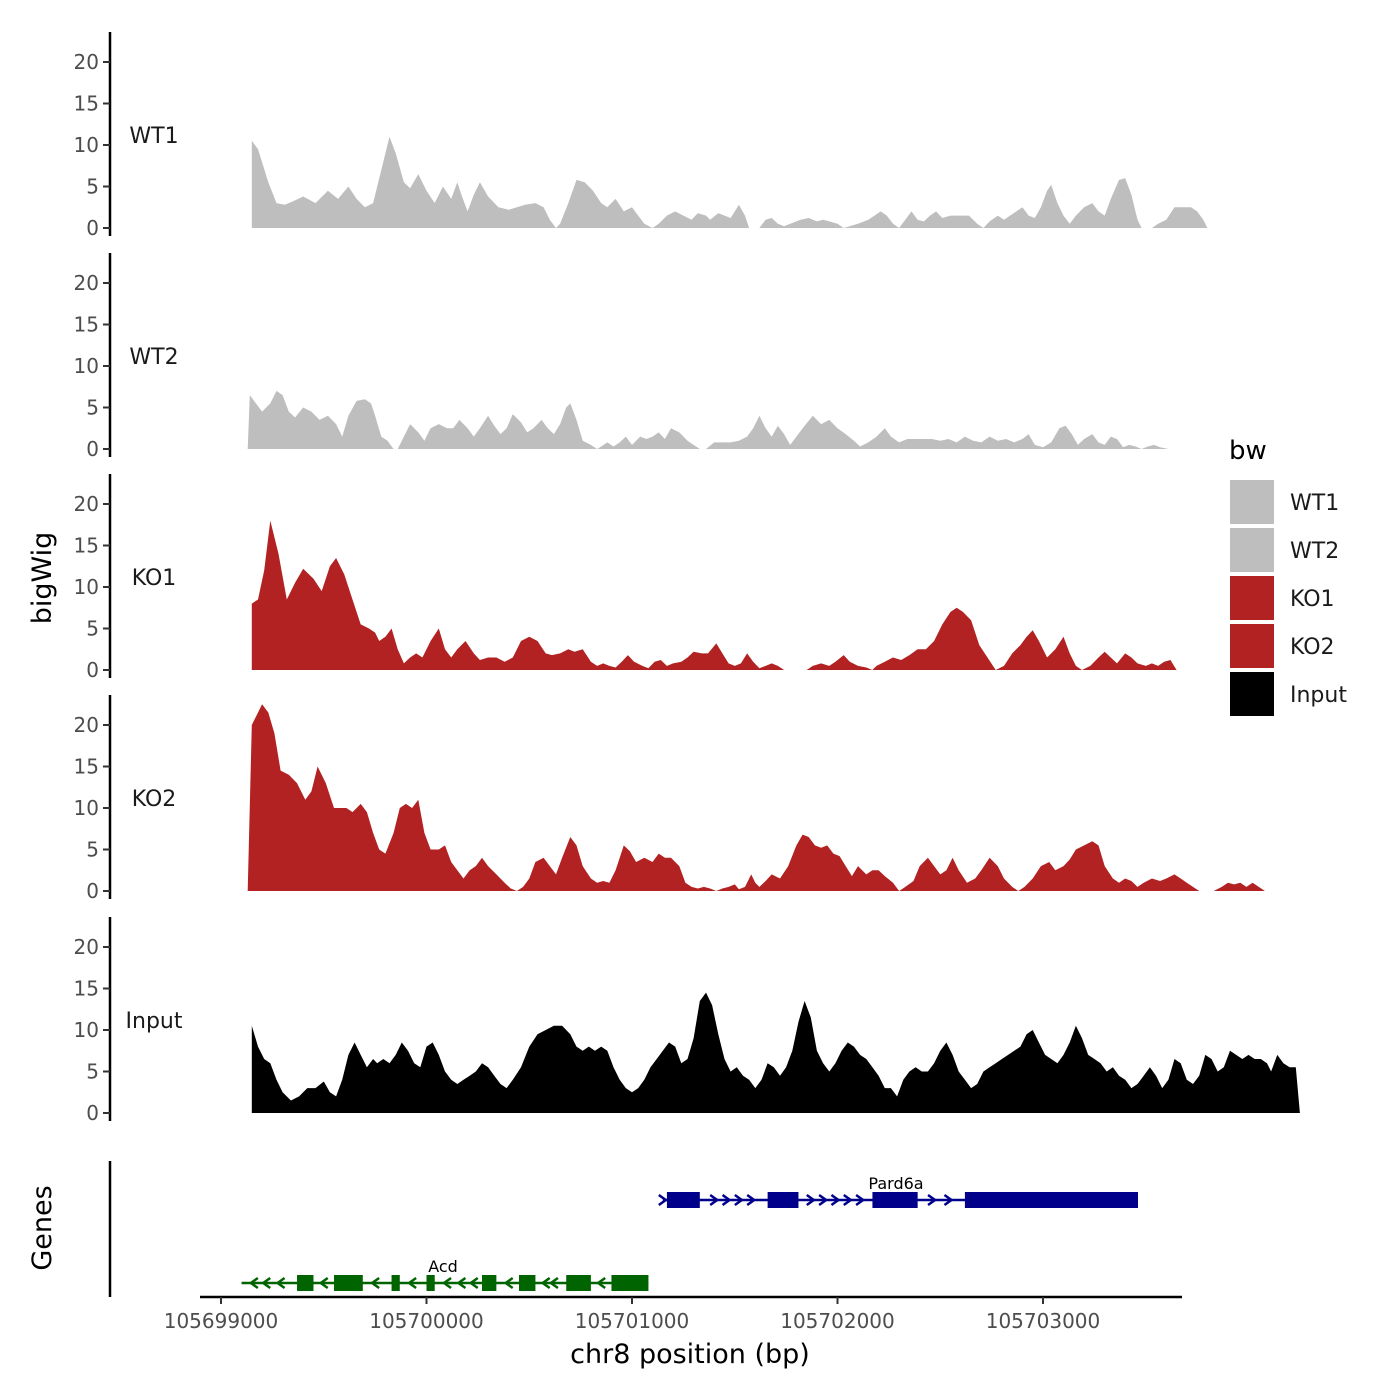 This screenshot has height=1400, width=1400. What do you see at coordinates (1288, 576) in the screenshot?
I see `legend: bw WT1 WT2 KO1 KO2 Input` at bounding box center [1288, 576].